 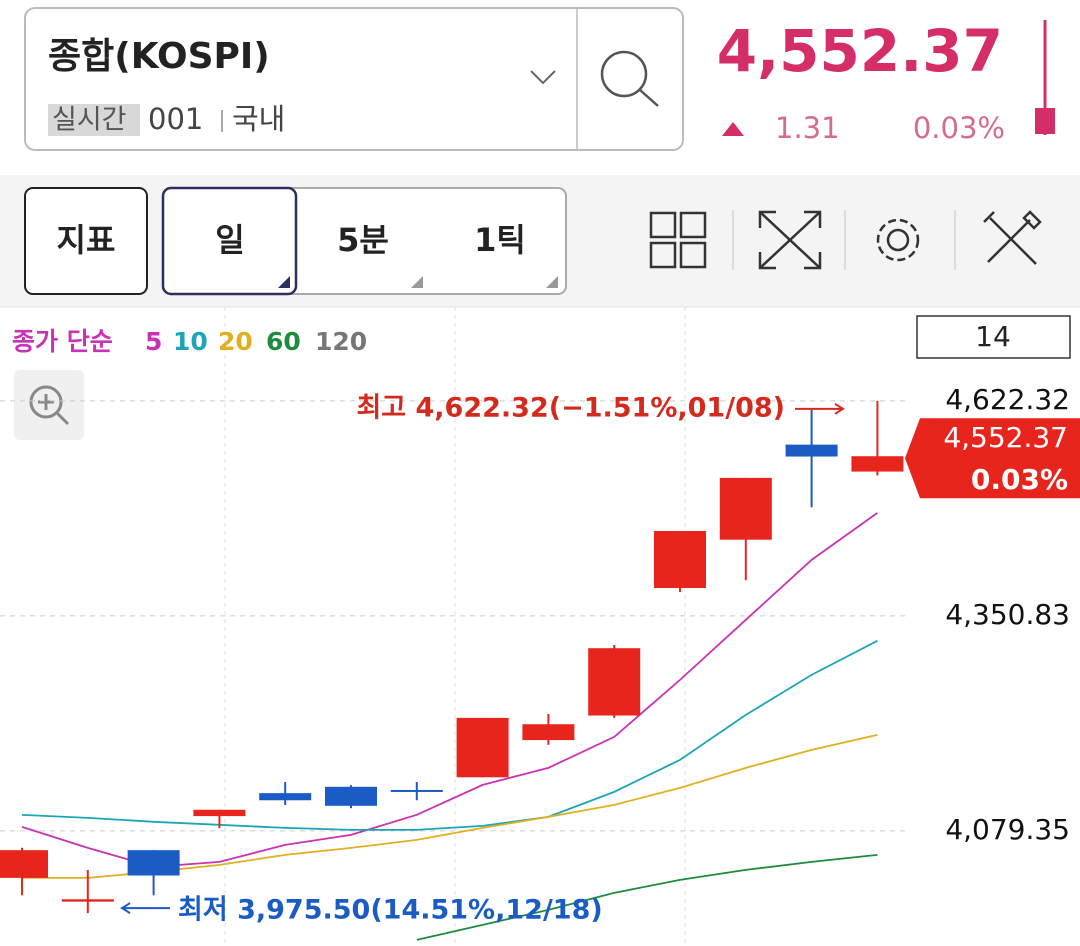 What do you see at coordinates (790, 240) in the screenshot?
I see `expand-icon` at bounding box center [790, 240].